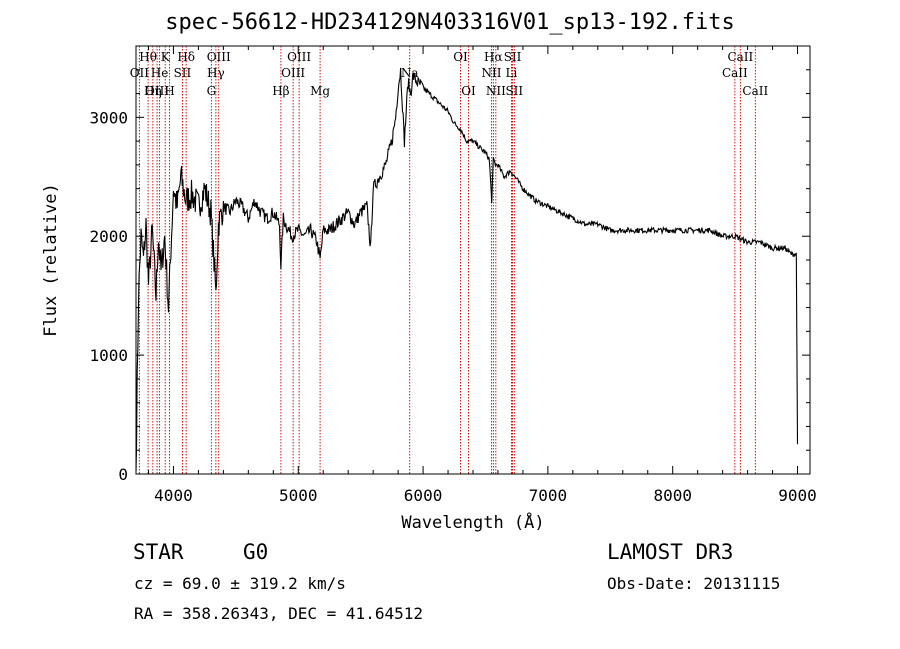 The image size is (900, 649). What do you see at coordinates (148, 57) in the screenshot?
I see `line-marker-label: Hθ` at bounding box center [148, 57].